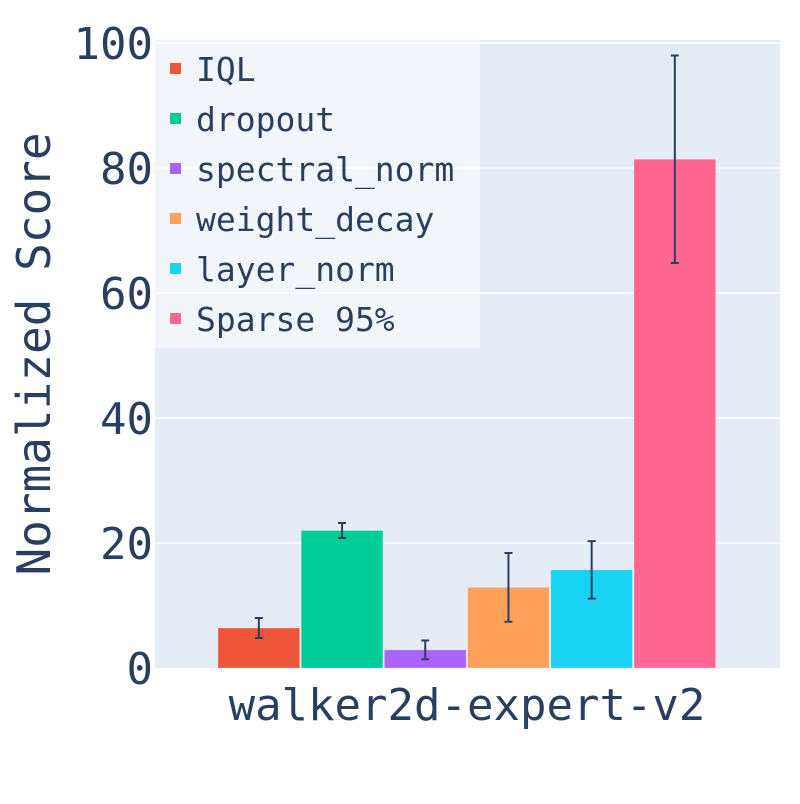 The image size is (800, 804). I want to click on legend-label: weight_decay, so click(315, 220).